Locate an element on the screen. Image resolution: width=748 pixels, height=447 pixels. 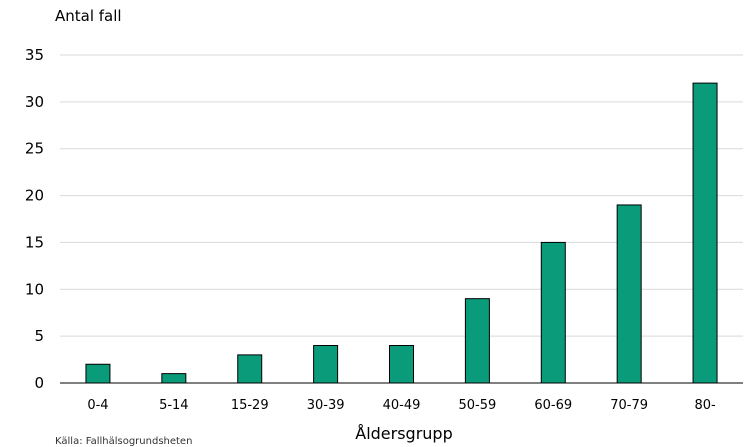
y-tick-labels: 0 5 10 15 20 25 30 35 is located at coordinates (34, 219).